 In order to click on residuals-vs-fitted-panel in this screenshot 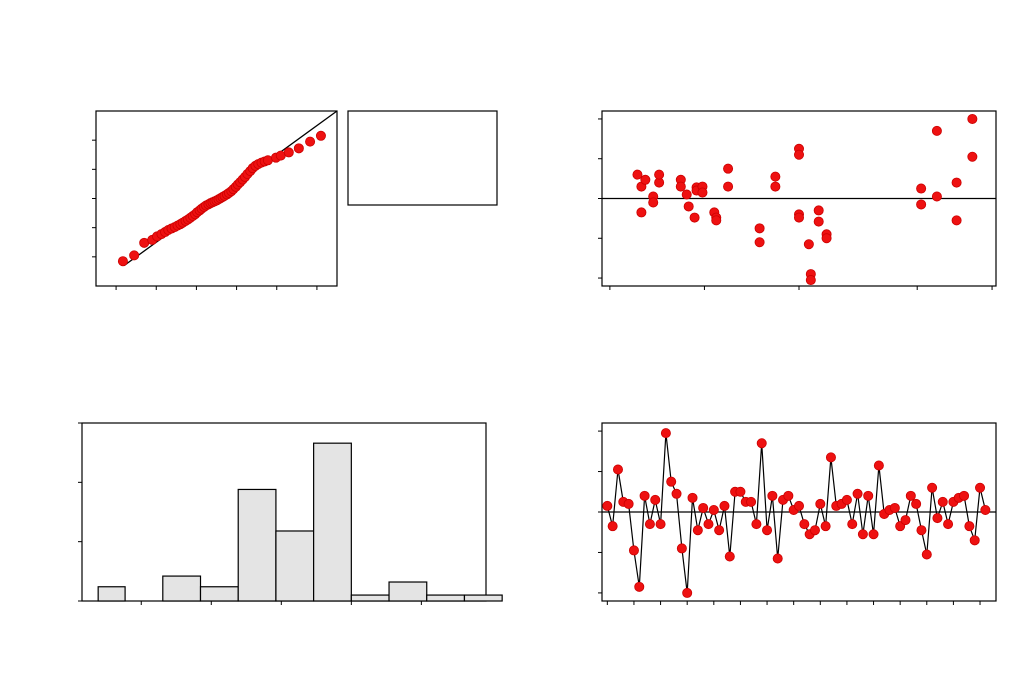, I will do `click(797, 200)`.